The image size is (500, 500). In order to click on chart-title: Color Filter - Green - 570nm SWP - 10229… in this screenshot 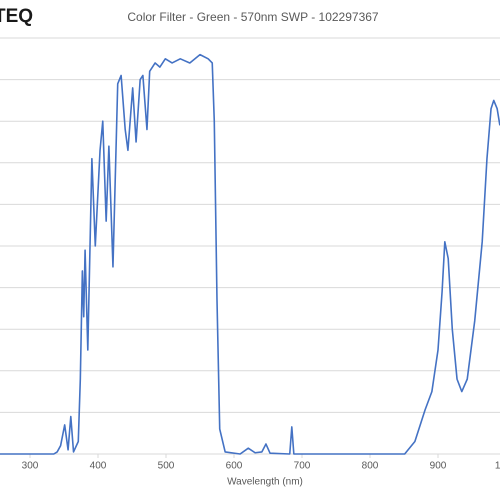, I will do `click(253, 17)`.